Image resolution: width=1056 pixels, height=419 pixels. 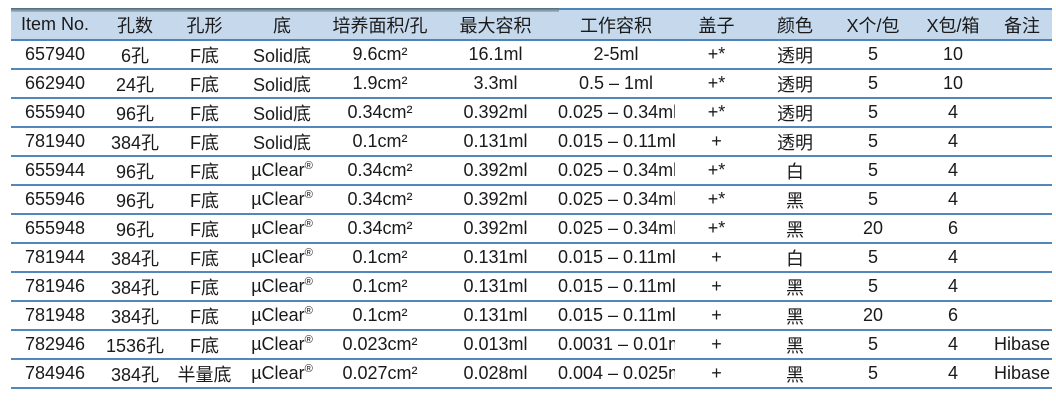 I want to click on cell-well-shape: 半量底, so click(x=204, y=374).